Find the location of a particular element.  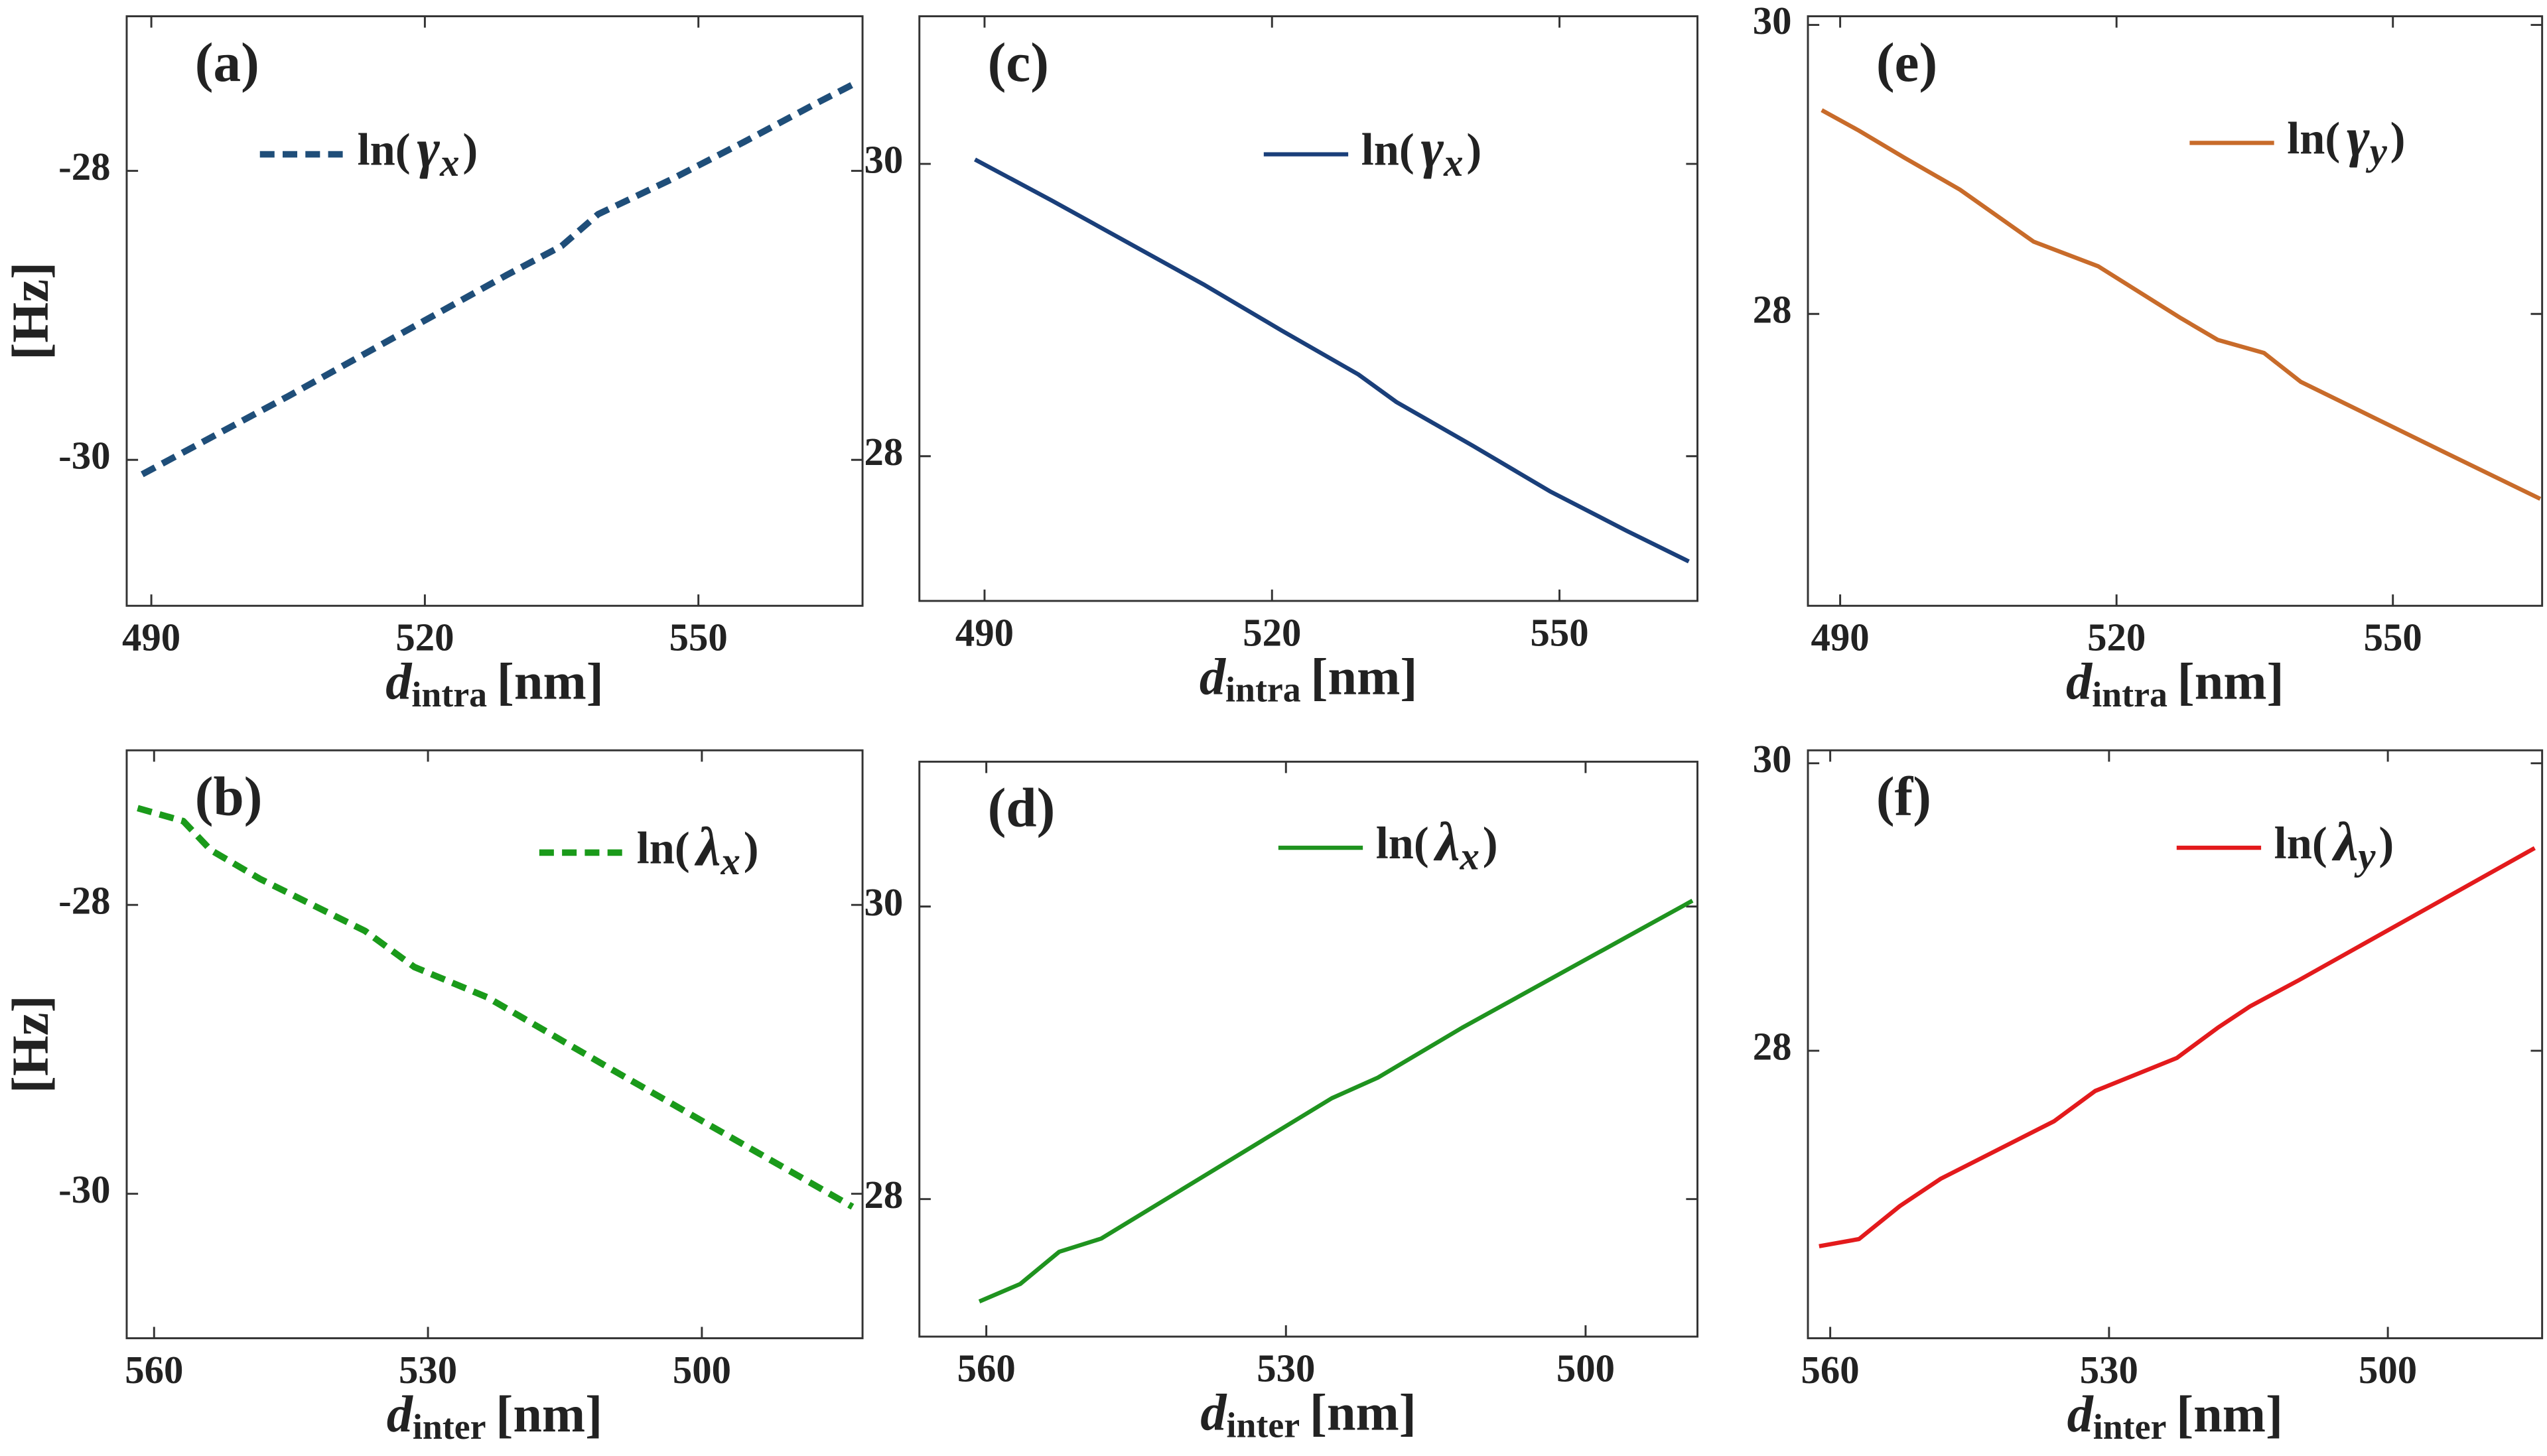

y-axis-label: [Hz] is located at coordinates (30, 1044).